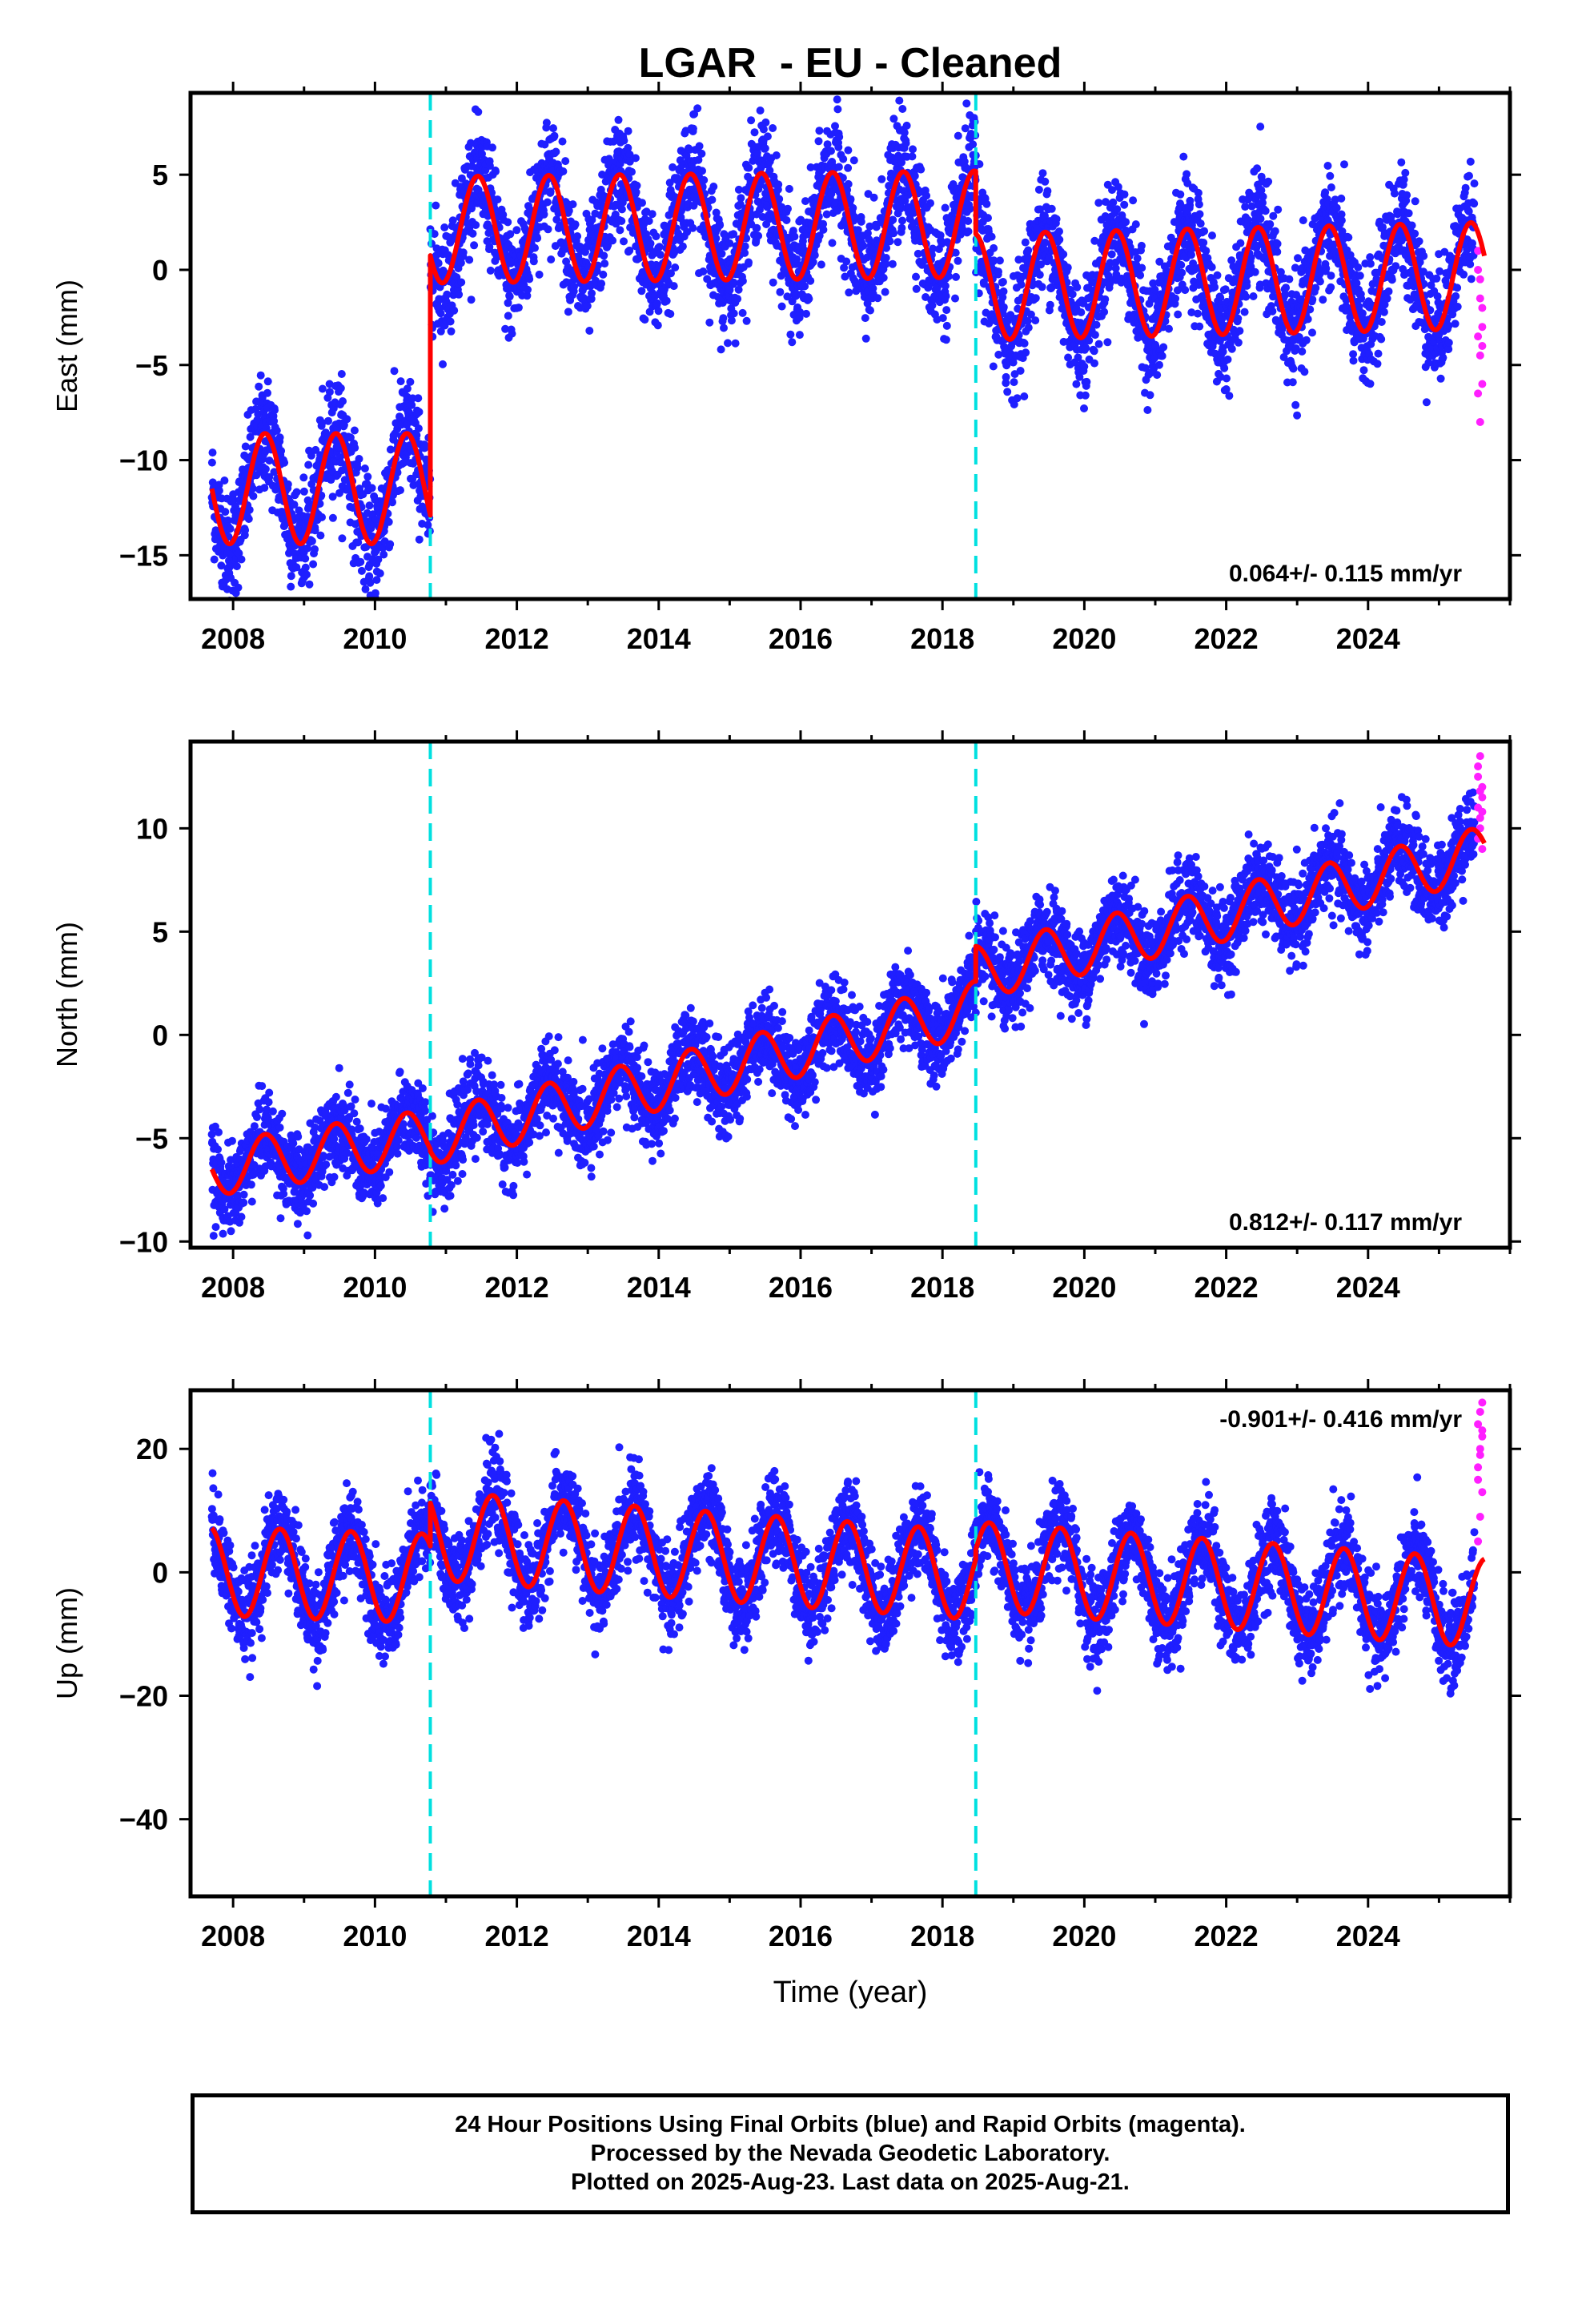 The height and width of the screenshot is (2324, 1582). What do you see at coordinates (850, 63) in the screenshot?
I see `chart-title: LGAR - EU - Cleaned` at bounding box center [850, 63].